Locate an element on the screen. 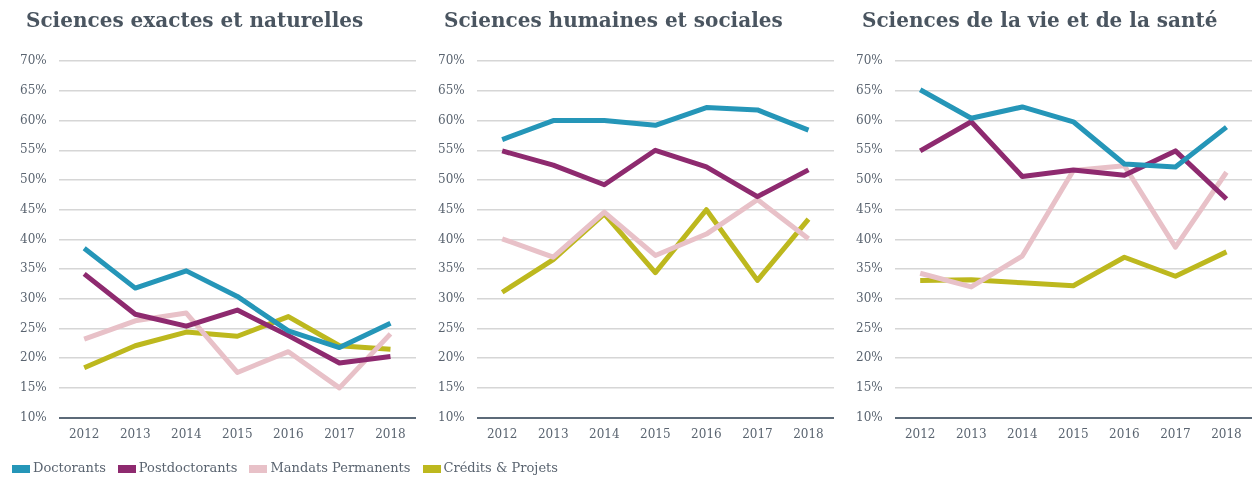 This screenshot has width=1255, height=485. legend-label: Crédits & Projets is located at coordinates (500, 467).